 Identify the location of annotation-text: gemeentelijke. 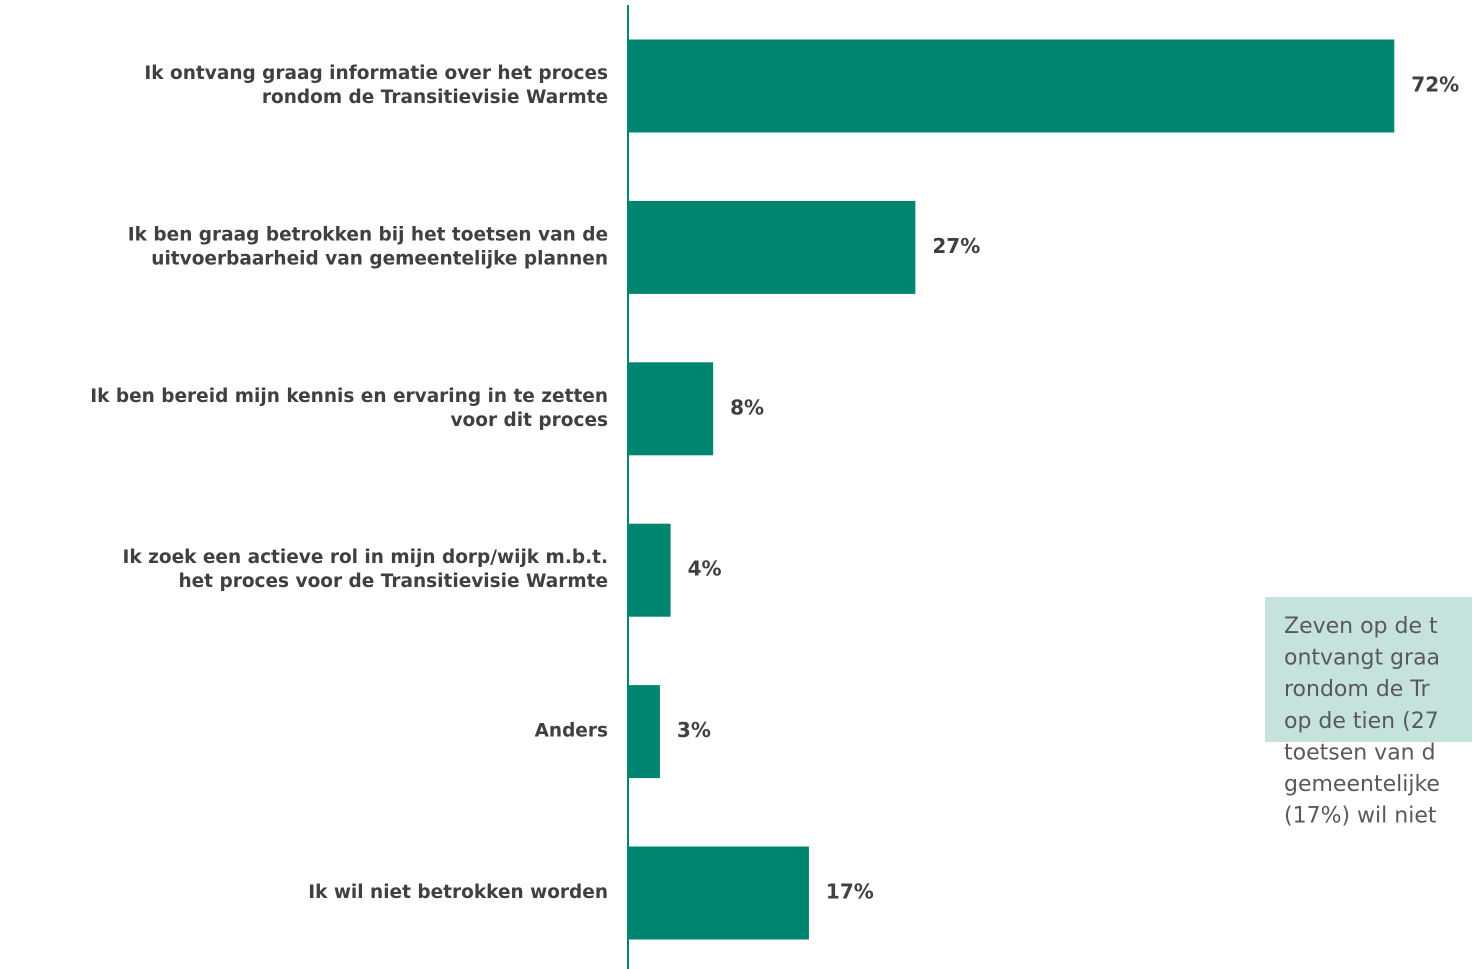
(1362, 784).